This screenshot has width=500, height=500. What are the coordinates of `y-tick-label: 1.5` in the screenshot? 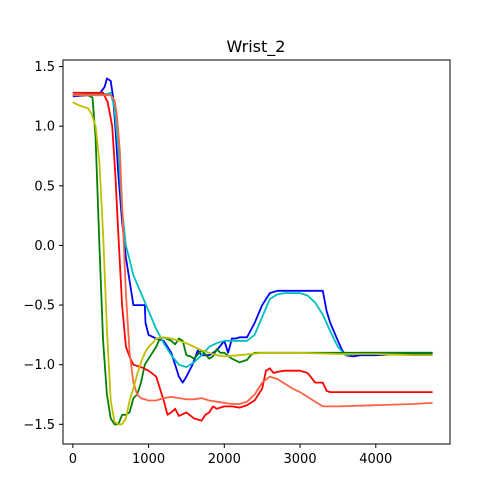 It's located at (44, 67).